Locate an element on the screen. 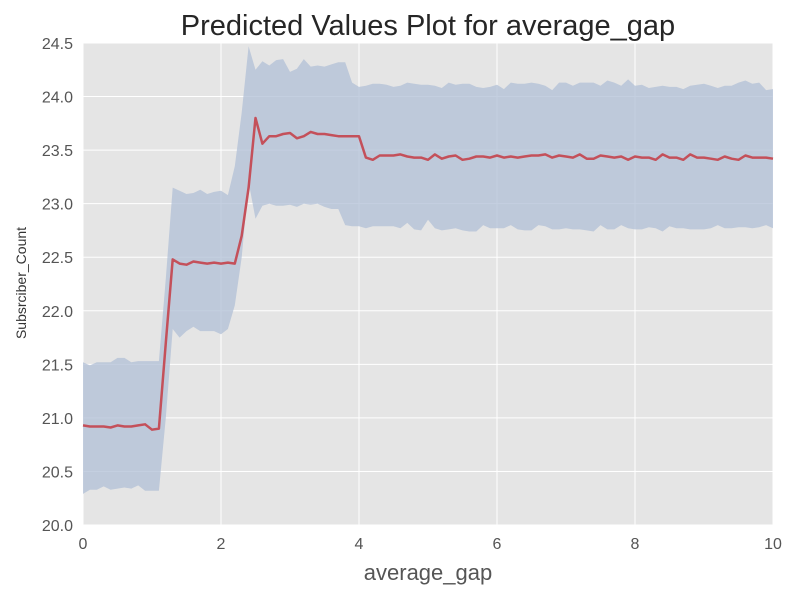 The width and height of the screenshot is (800, 600). y-tick-label: 22.0 is located at coordinates (57, 312).